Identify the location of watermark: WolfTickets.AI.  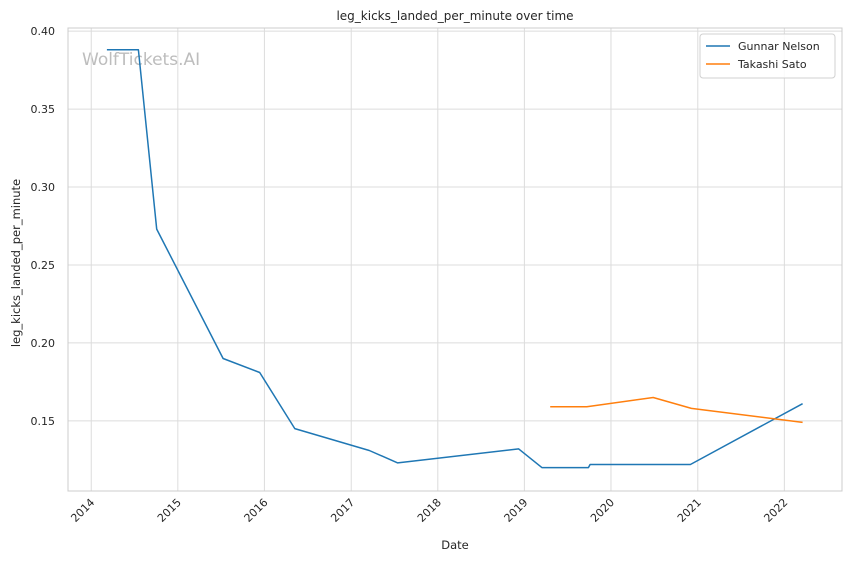
(141, 60).